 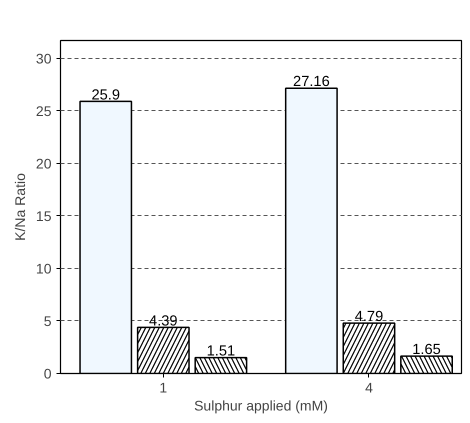 What do you see at coordinates (369, 317) in the screenshot?
I see `data-label: 4.79` at bounding box center [369, 317].